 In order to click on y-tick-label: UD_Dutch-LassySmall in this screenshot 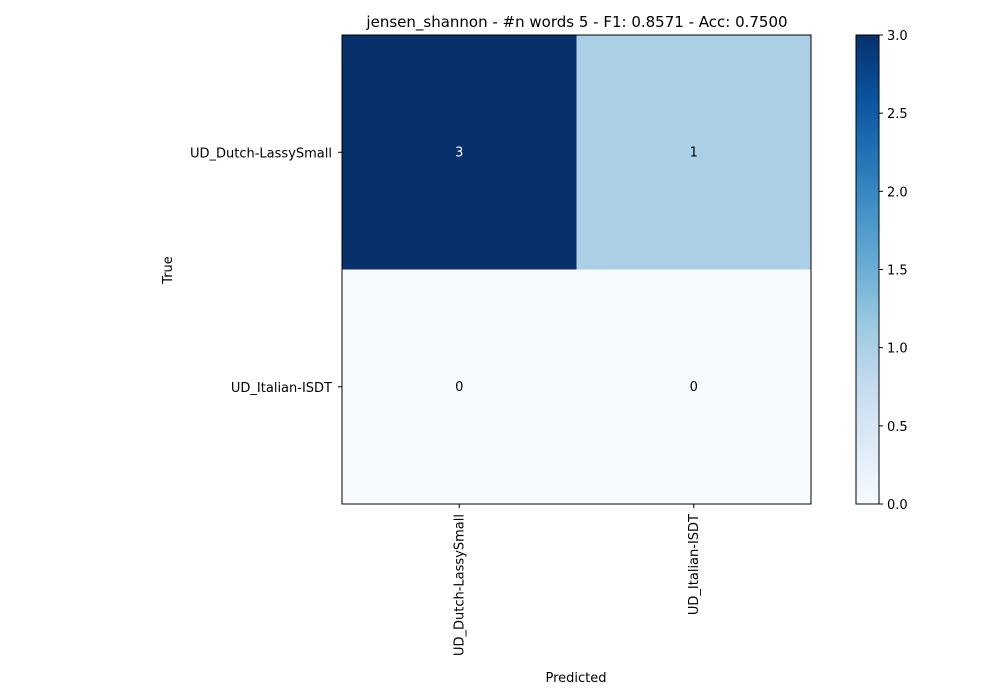, I will do `click(261, 153)`.